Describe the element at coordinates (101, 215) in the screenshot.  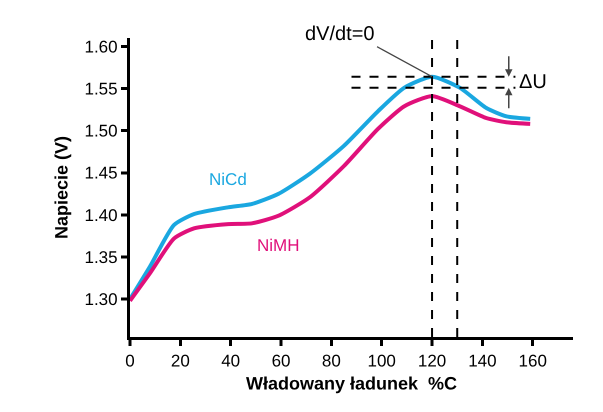
I see `y-tick-label: 1.40` at that location.